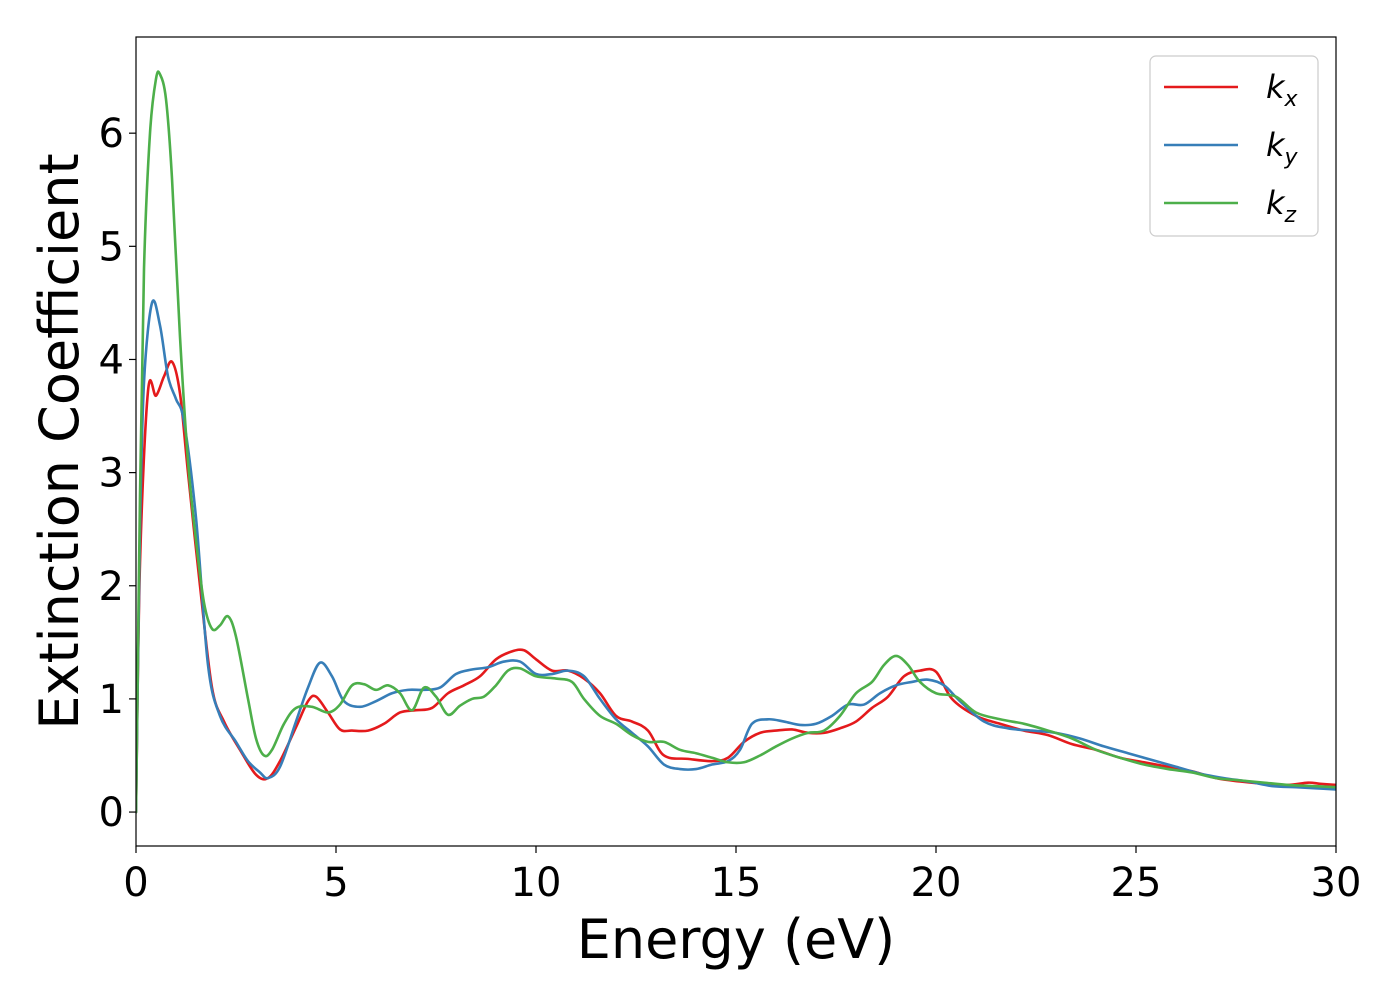 Image resolution: width=1400 pixels, height=1000 pixels. I want to click on x-axis-label: Energy (eV), so click(736, 939).